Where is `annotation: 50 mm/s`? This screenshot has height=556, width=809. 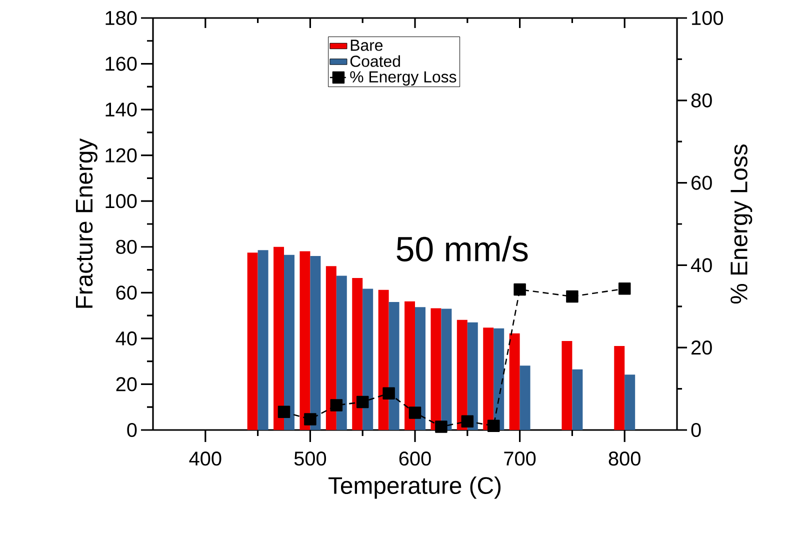
annotation: 50 mm/s is located at coordinates (462, 249).